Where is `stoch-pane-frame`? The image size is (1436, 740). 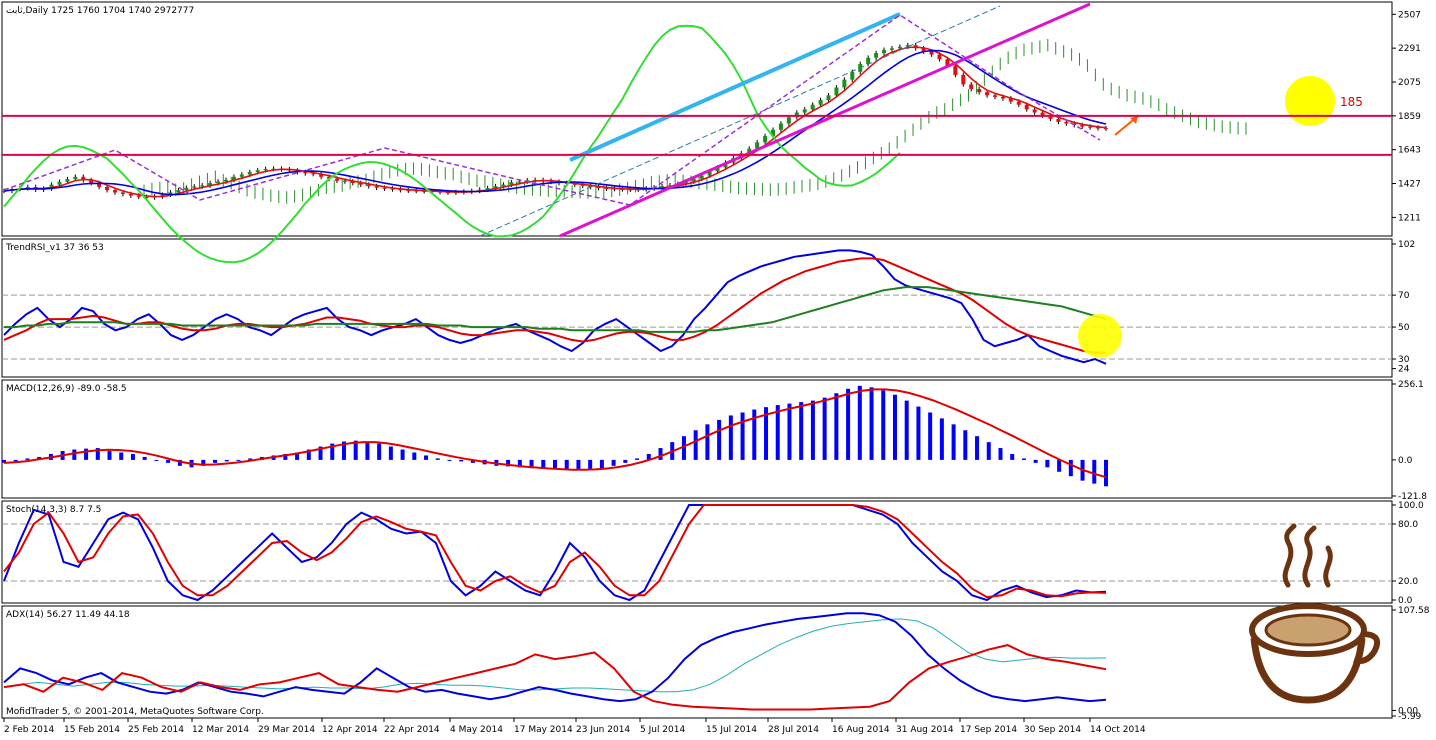 stoch-pane-frame is located at coordinates (697, 552).